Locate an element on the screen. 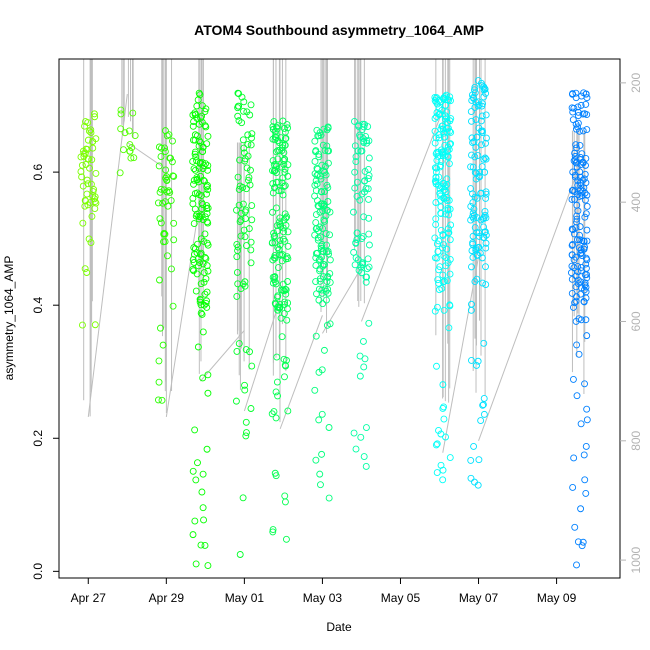 This screenshot has height=650, width=650. right-tick-label: 600 is located at coordinates (636, 321).